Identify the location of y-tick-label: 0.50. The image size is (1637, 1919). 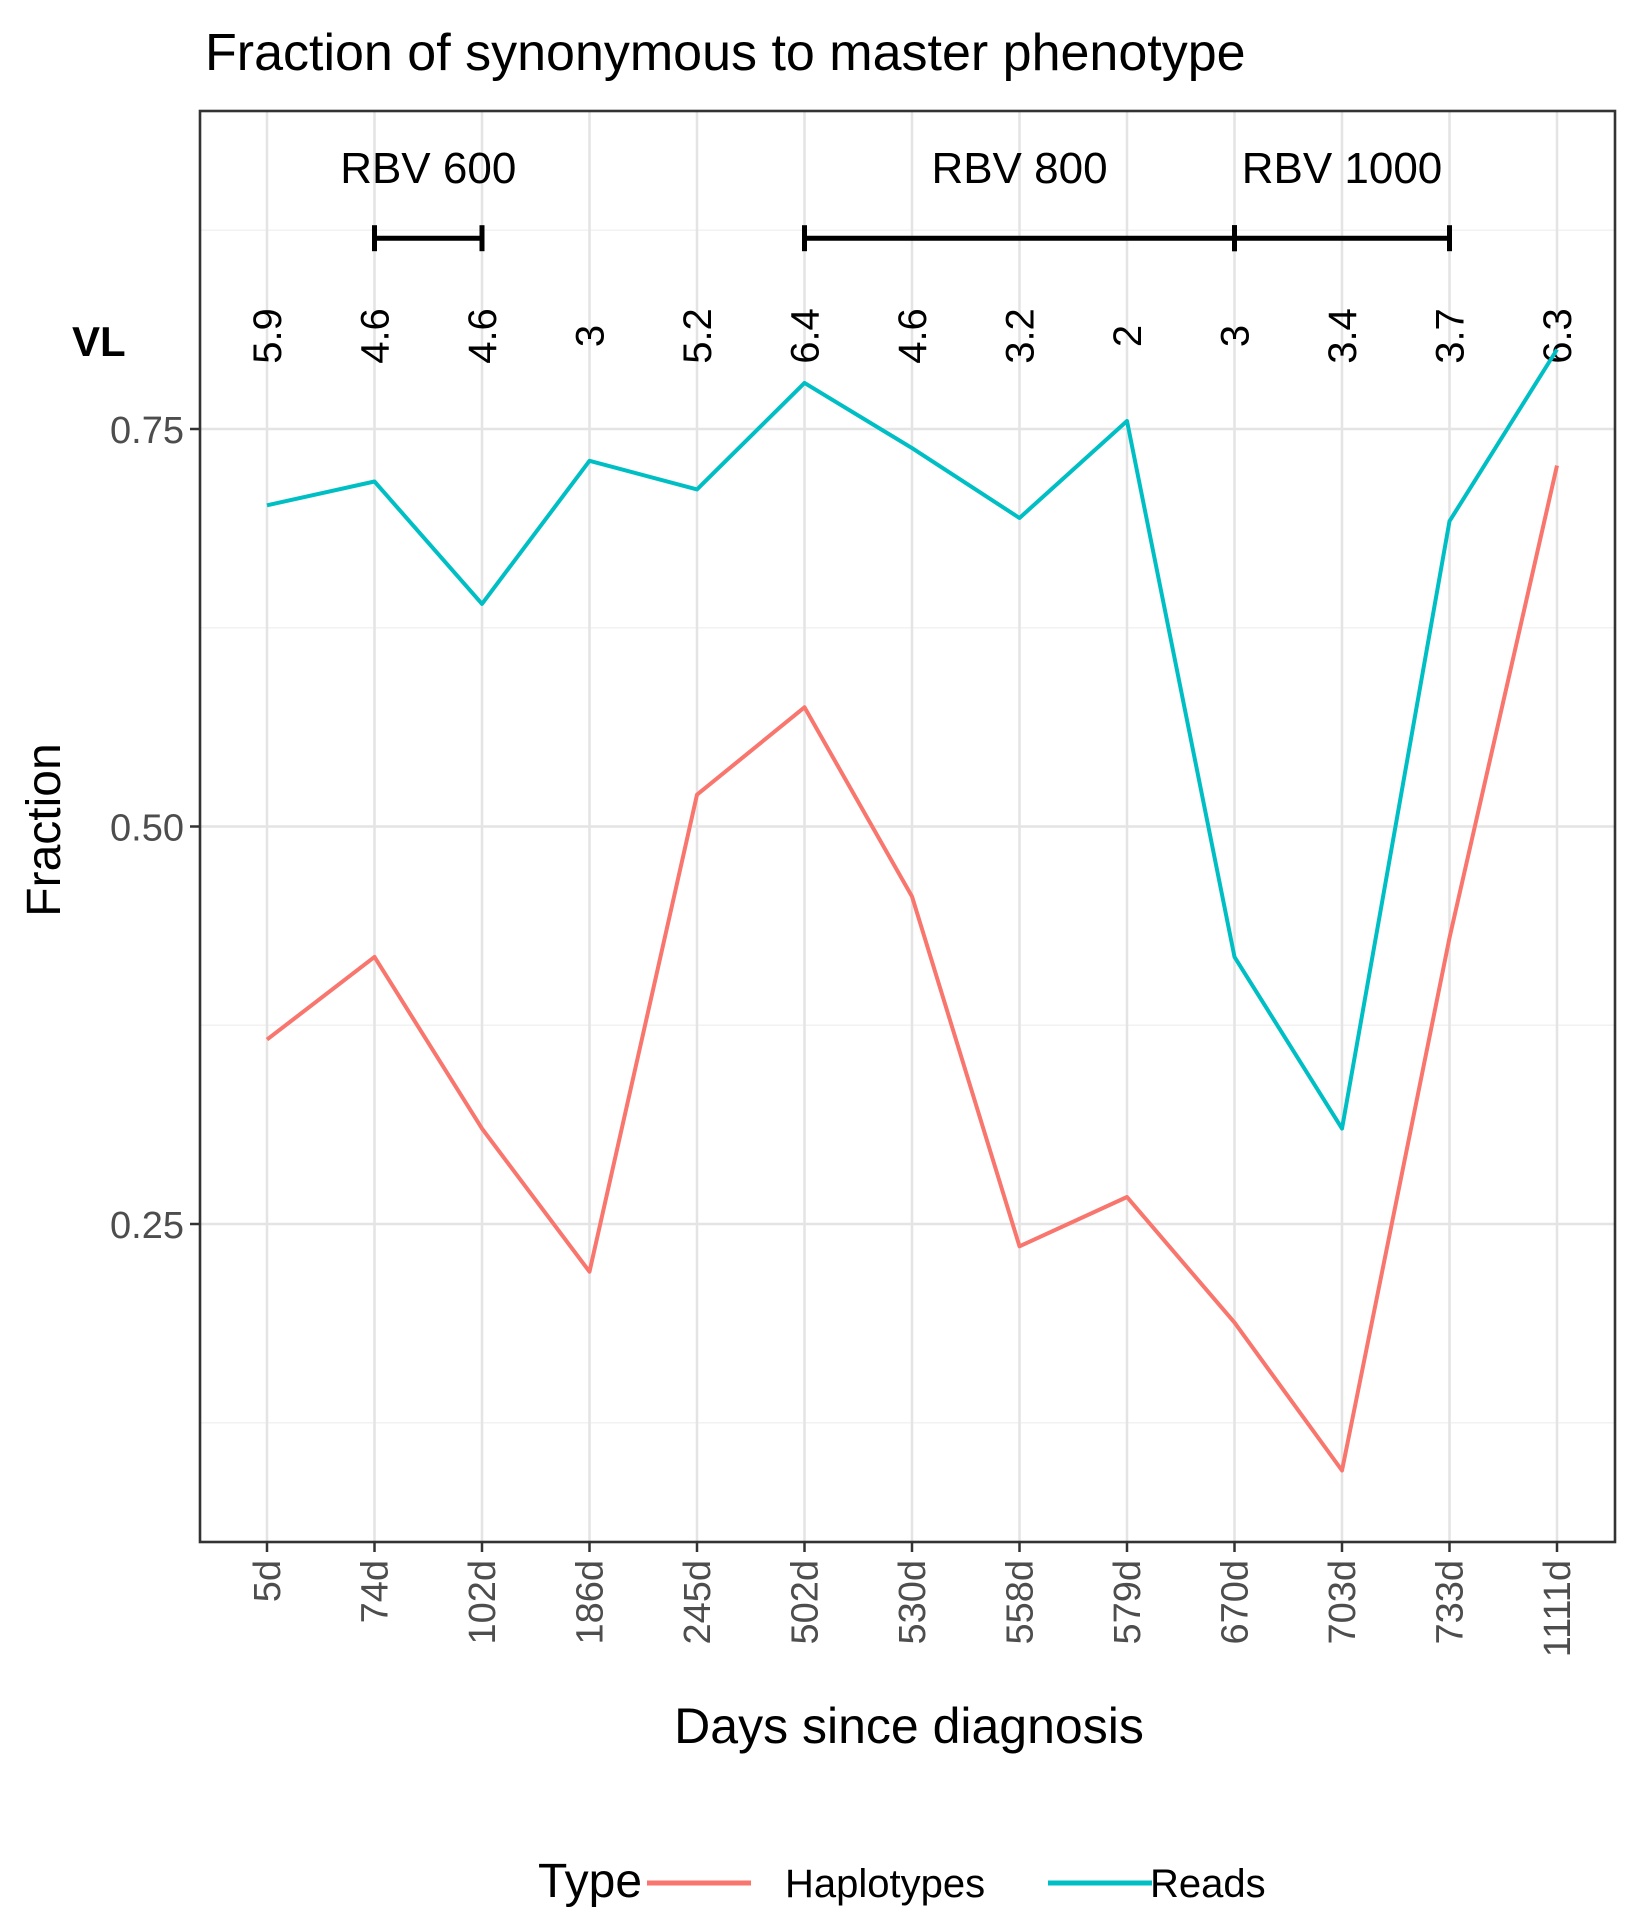
(147, 829).